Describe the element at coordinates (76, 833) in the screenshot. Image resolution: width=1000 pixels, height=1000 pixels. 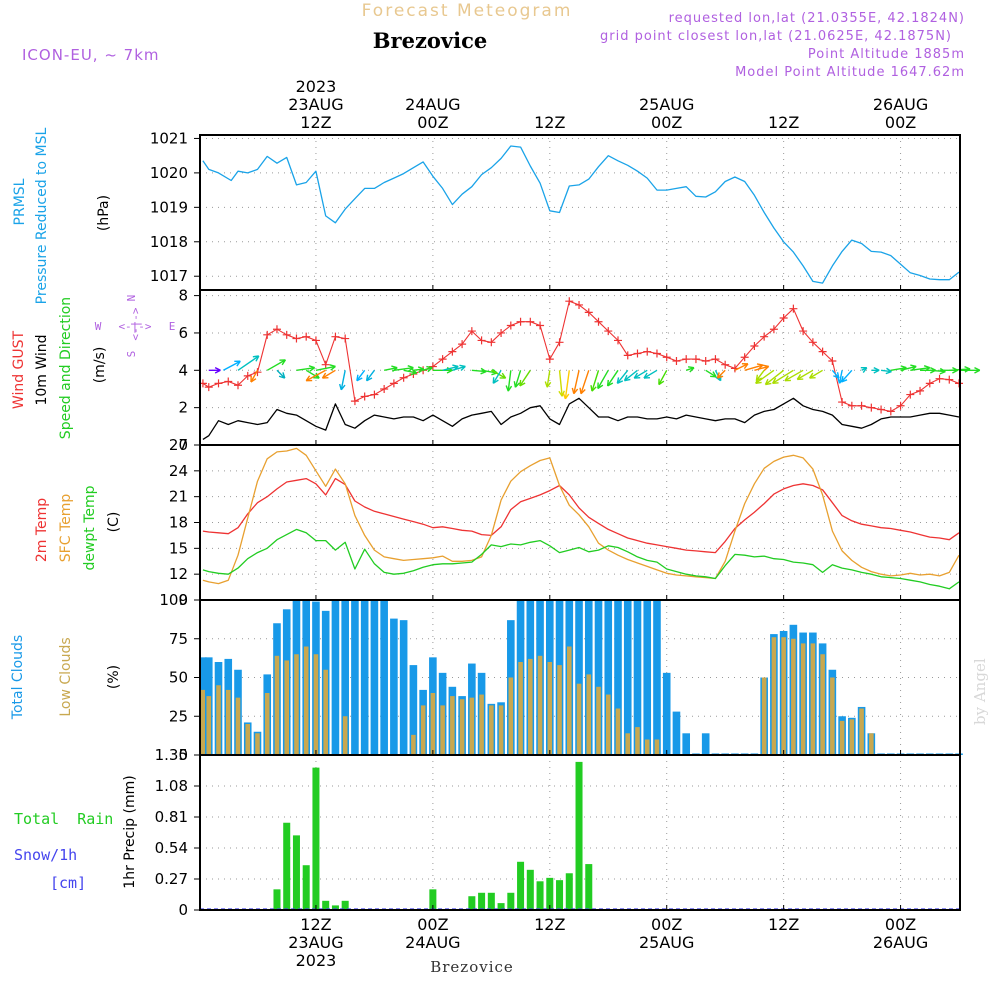
I see `precip-labels: Total Rain Snow/1h [cm] 1hr Precip (mm)` at that location.